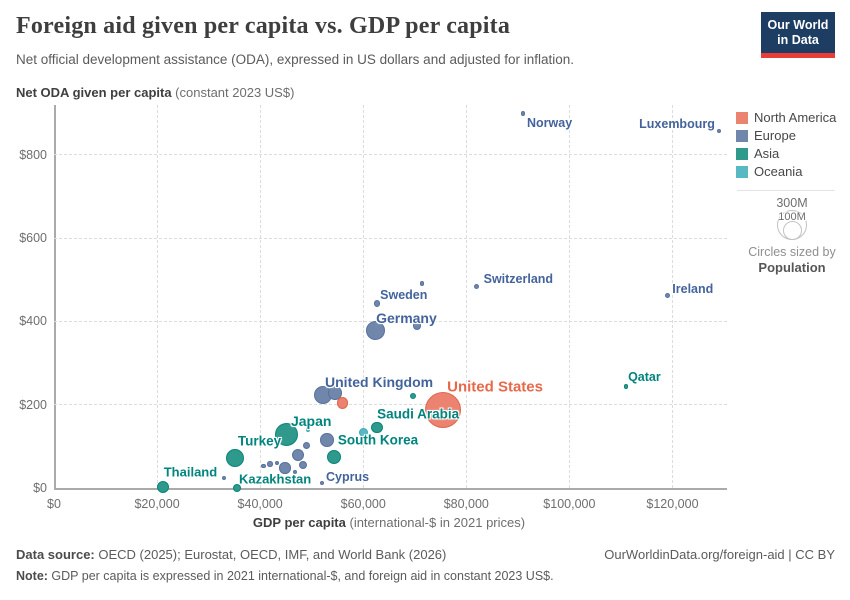 The image size is (850, 600). Describe the element at coordinates (550, 123) in the screenshot. I see `country-label-norway: Norway` at that location.